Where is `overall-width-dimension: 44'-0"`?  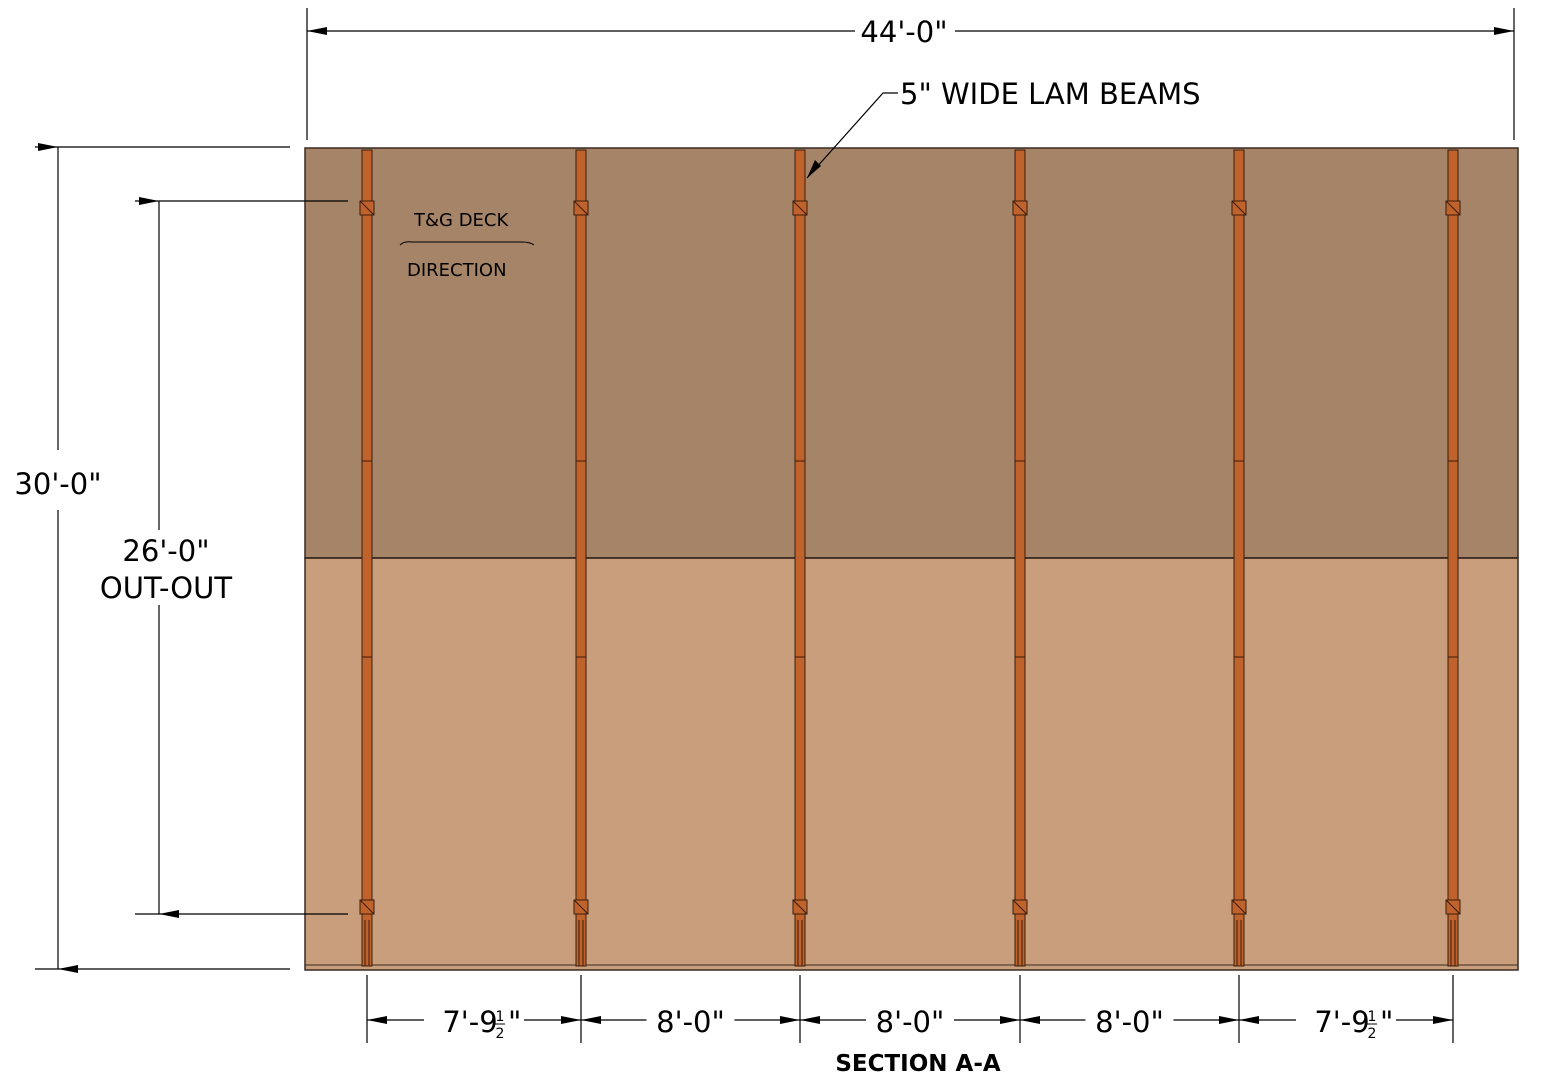
overall-width-dimension: 44'-0" is located at coordinates (910, 74).